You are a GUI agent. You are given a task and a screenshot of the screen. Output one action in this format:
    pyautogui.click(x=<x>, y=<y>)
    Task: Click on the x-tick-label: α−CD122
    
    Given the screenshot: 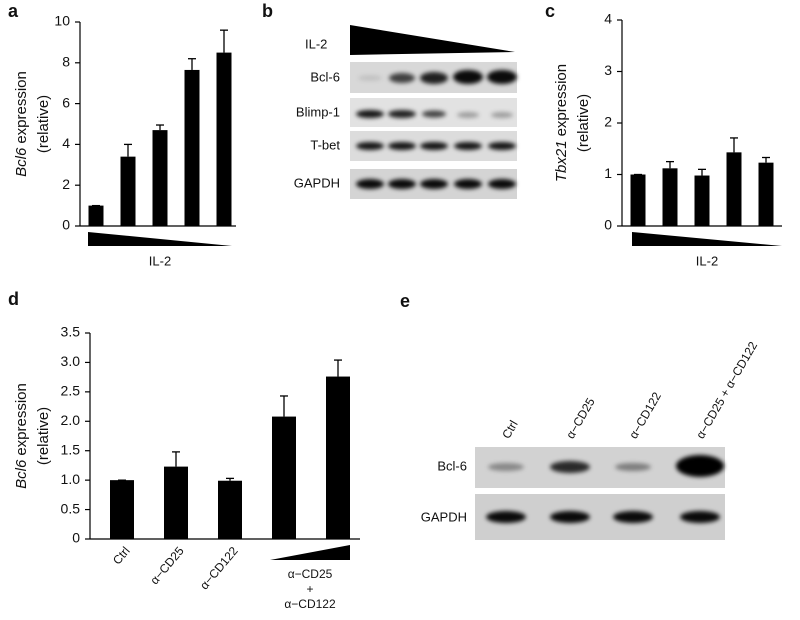 What is the action you would take?
    pyautogui.click(x=219, y=568)
    